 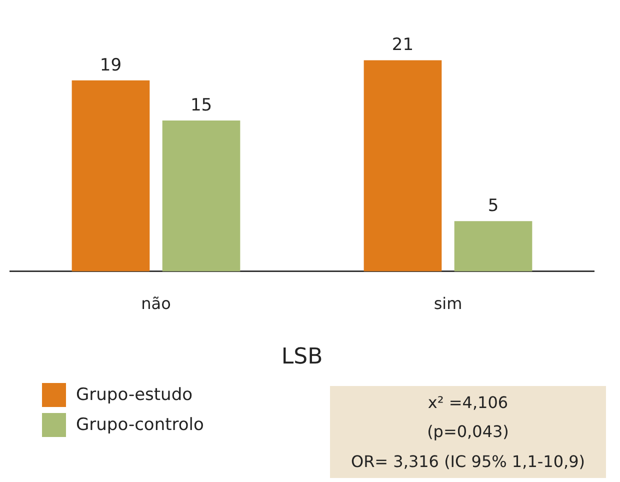 What do you see at coordinates (468, 402) in the screenshot?
I see `text: x² =4,106` at bounding box center [468, 402].